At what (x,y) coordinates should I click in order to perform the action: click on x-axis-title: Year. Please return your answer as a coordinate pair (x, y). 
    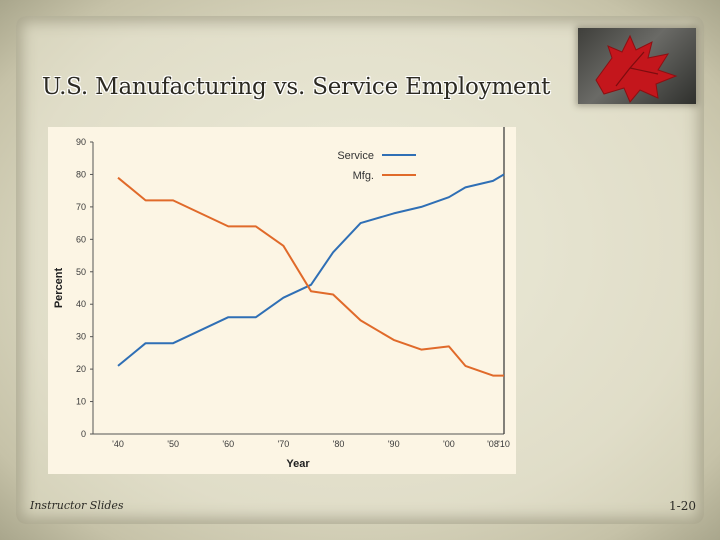
    Looking at the image, I should click on (298, 464).